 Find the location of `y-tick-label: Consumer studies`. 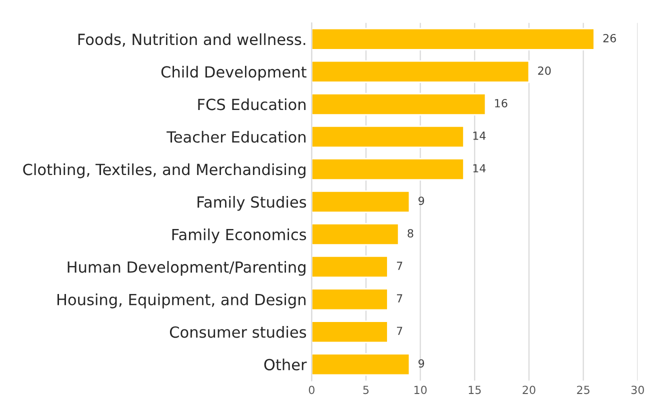

y-tick-label: Consumer studies is located at coordinates (238, 332).